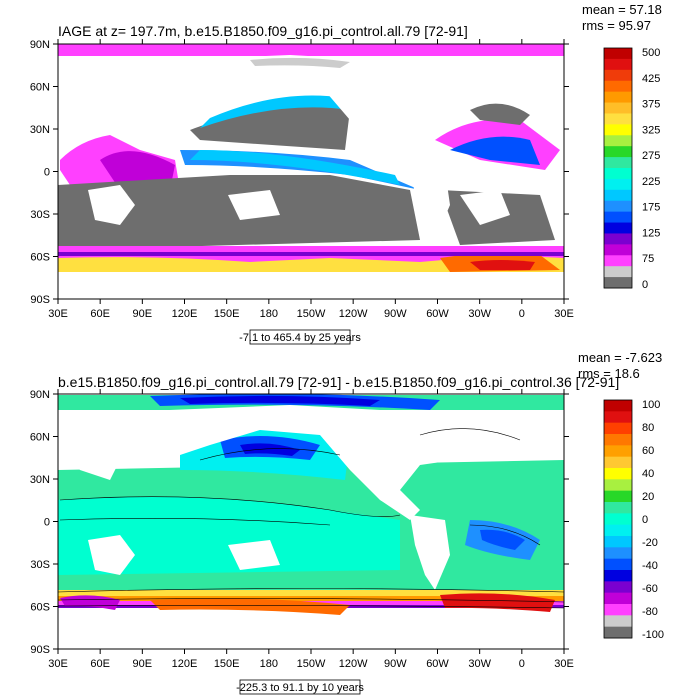 The height and width of the screenshot is (700, 700). Describe the element at coordinates (651, 130) in the screenshot. I see `colorbar-label: 325` at that location.